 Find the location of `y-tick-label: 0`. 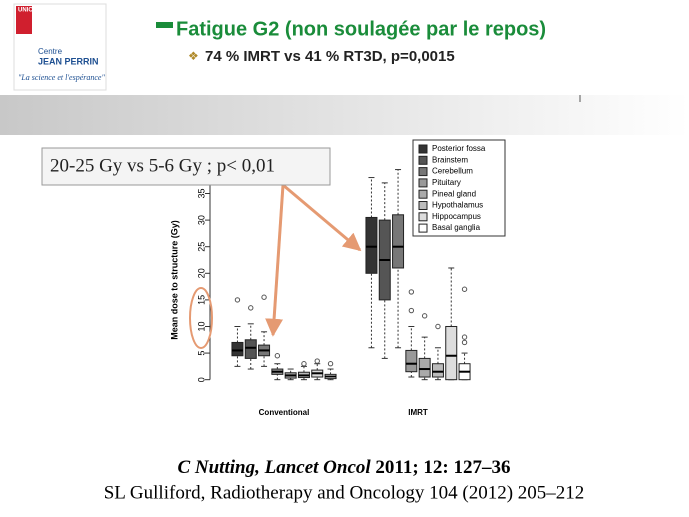

y-tick-label: 0 is located at coordinates (201, 379).